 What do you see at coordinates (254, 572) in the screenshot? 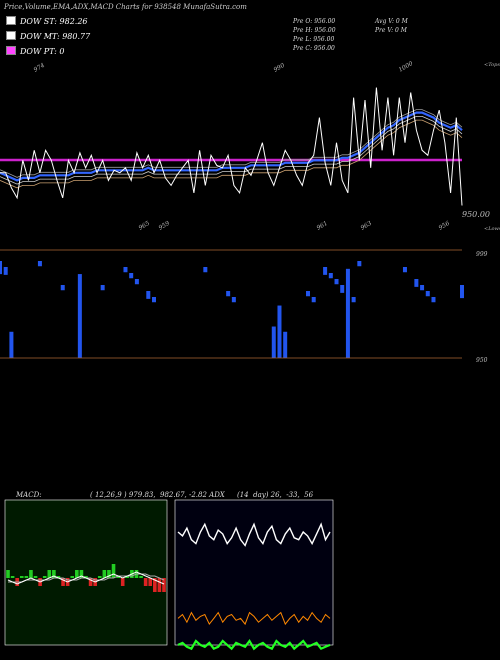
I see `adx-panel-frame` at bounding box center [254, 572].